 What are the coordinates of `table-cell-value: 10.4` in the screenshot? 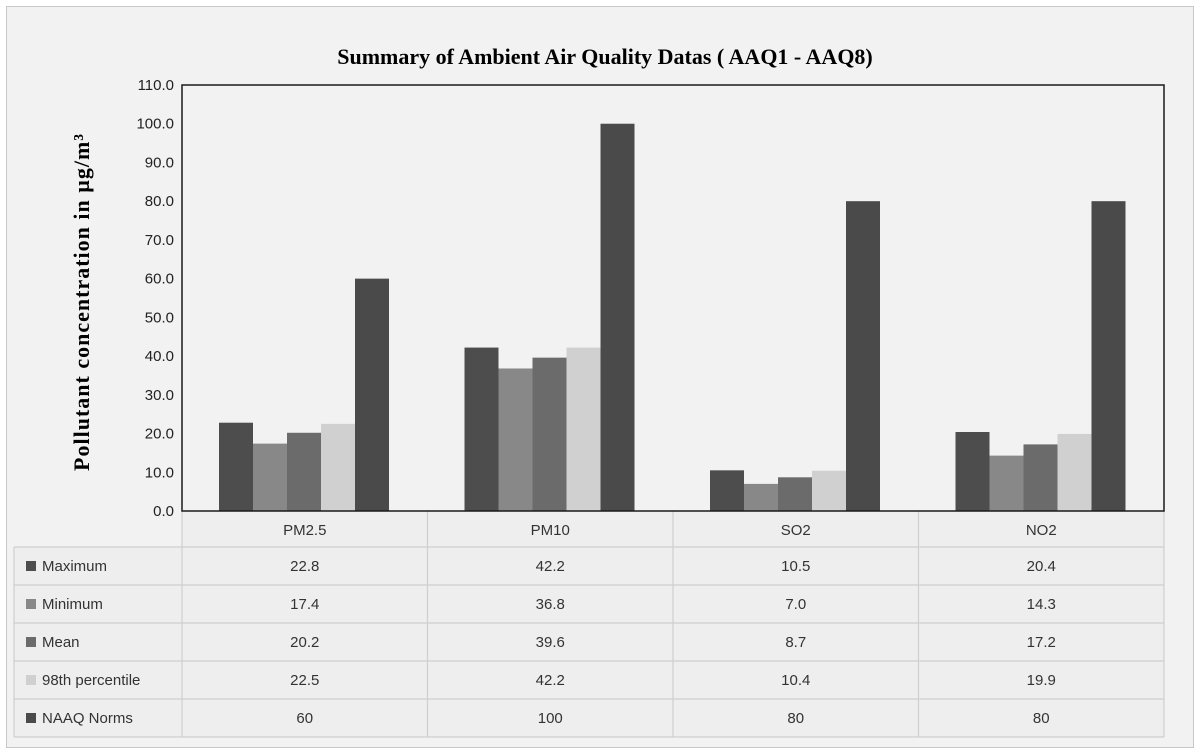 It's located at (795, 680).